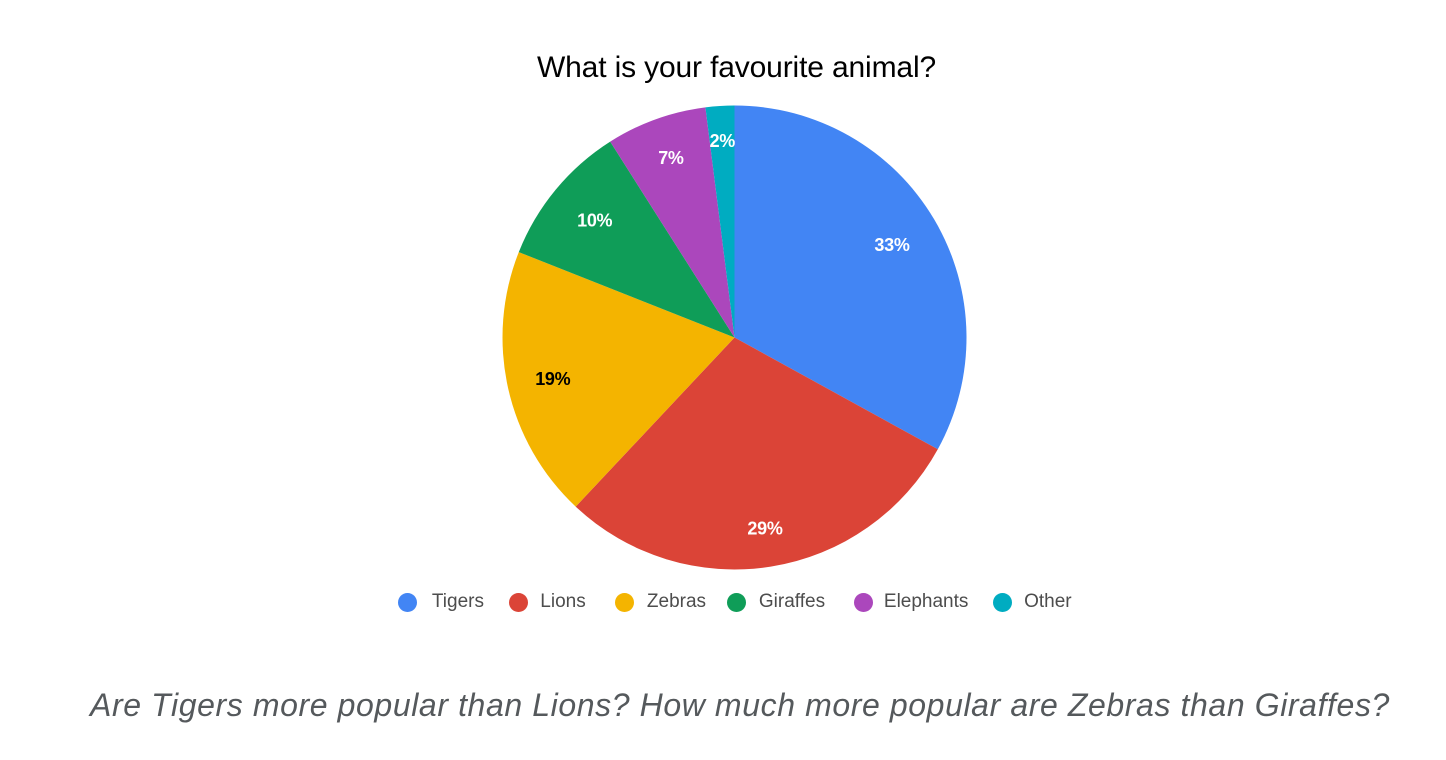 This screenshot has width=1446, height=760. I want to click on svg-text: 7%, so click(671, 158).